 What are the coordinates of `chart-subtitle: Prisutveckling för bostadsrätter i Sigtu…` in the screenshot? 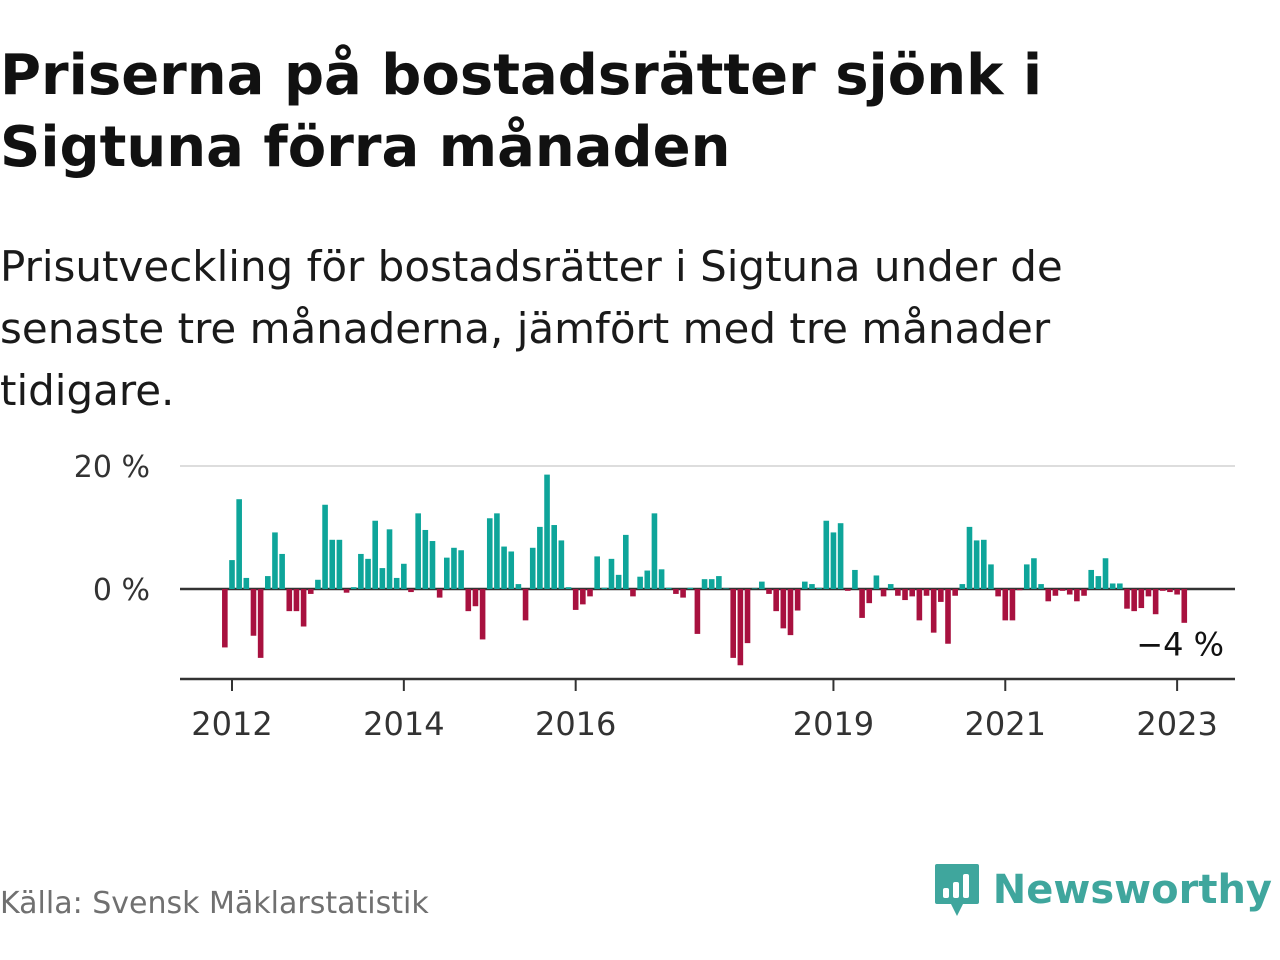 It's located at (531, 328).